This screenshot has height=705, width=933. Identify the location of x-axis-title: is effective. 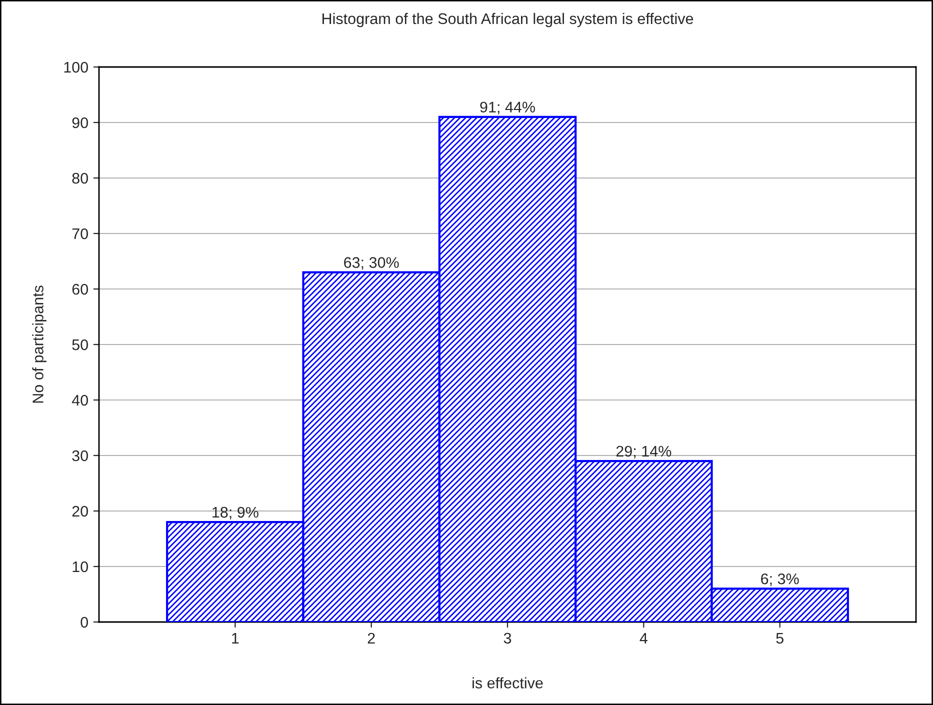
(507, 682).